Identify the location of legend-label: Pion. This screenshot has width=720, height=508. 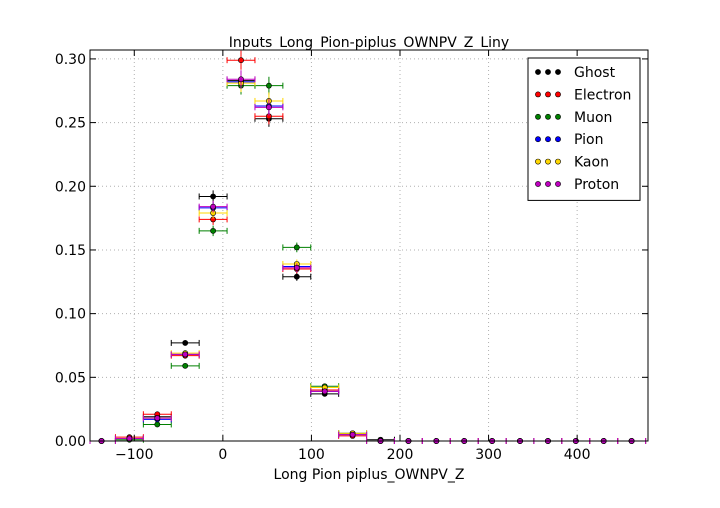
(588, 140).